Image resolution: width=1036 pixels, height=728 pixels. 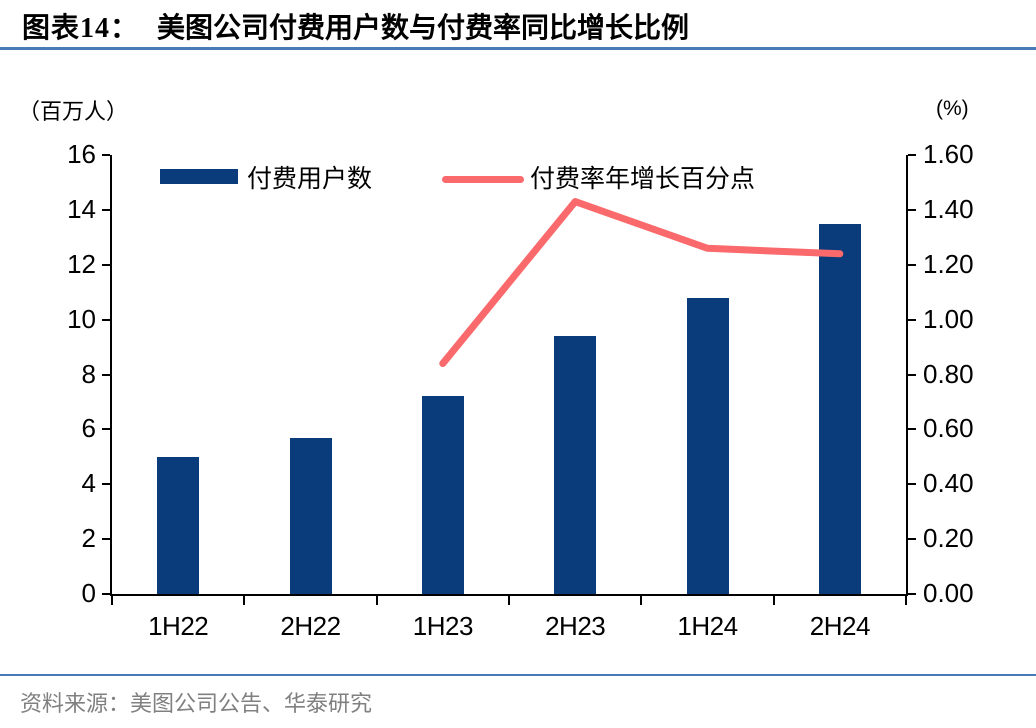 What do you see at coordinates (81, 208) in the screenshot?
I see `y-left-tick-label: 14` at bounding box center [81, 208].